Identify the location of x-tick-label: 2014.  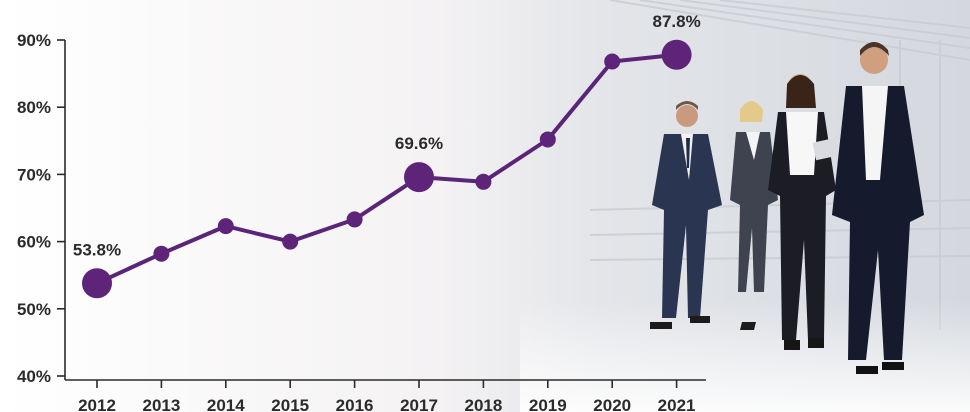
(226, 404).